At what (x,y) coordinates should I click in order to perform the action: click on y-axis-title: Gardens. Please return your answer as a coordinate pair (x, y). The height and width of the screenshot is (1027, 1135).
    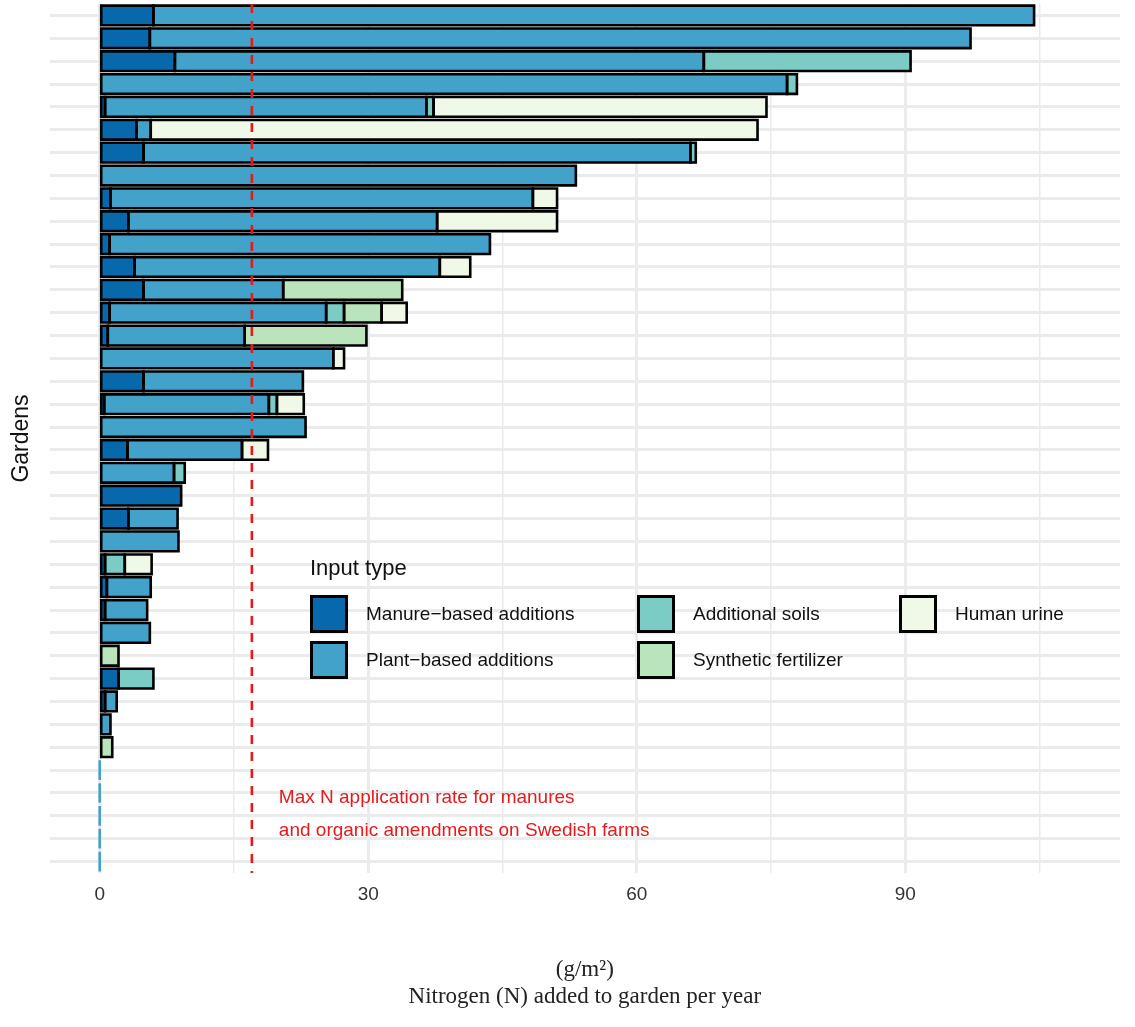
    Looking at the image, I should click on (20, 438).